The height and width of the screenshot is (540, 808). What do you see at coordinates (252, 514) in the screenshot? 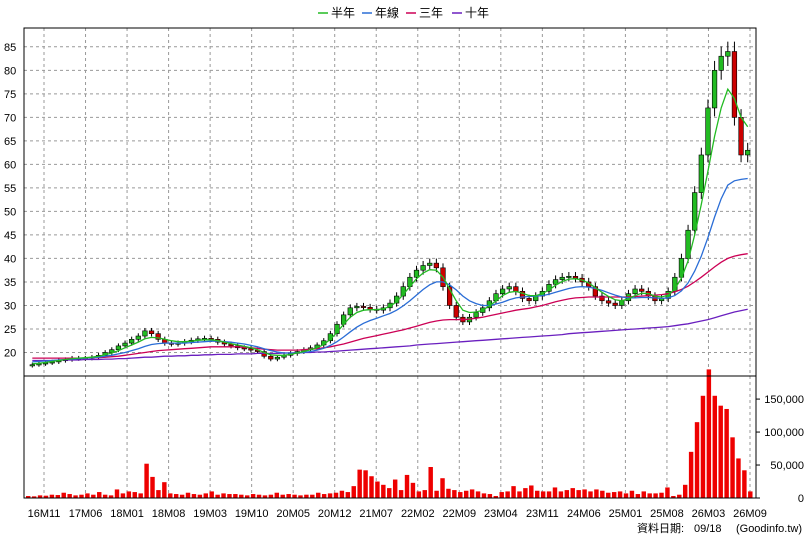
I see `x-tick-label: 19M10` at bounding box center [252, 514].